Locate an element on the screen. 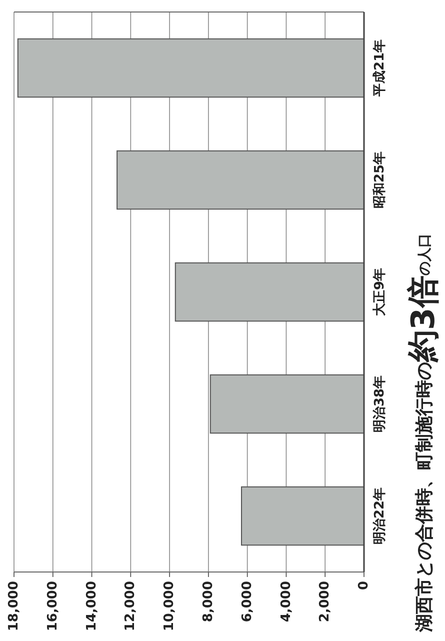  y-tick-label: 大正9年 is located at coordinates (380, 292).